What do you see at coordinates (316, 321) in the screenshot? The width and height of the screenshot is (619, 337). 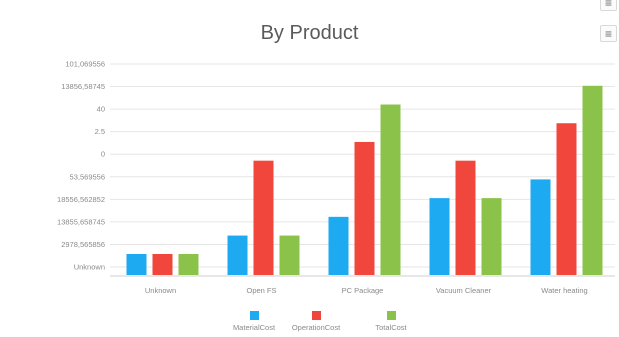 I see `legend-item-operationcost: OperationCost` at bounding box center [316, 321].